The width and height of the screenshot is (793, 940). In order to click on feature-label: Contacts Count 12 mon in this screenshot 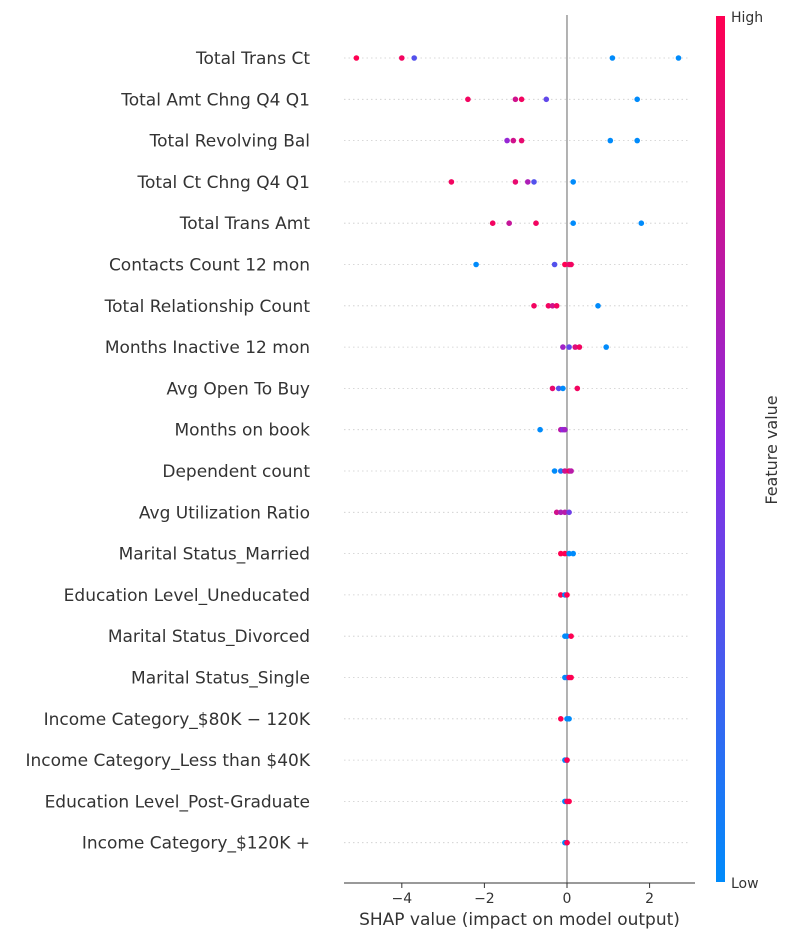, I will do `click(209, 266)`.